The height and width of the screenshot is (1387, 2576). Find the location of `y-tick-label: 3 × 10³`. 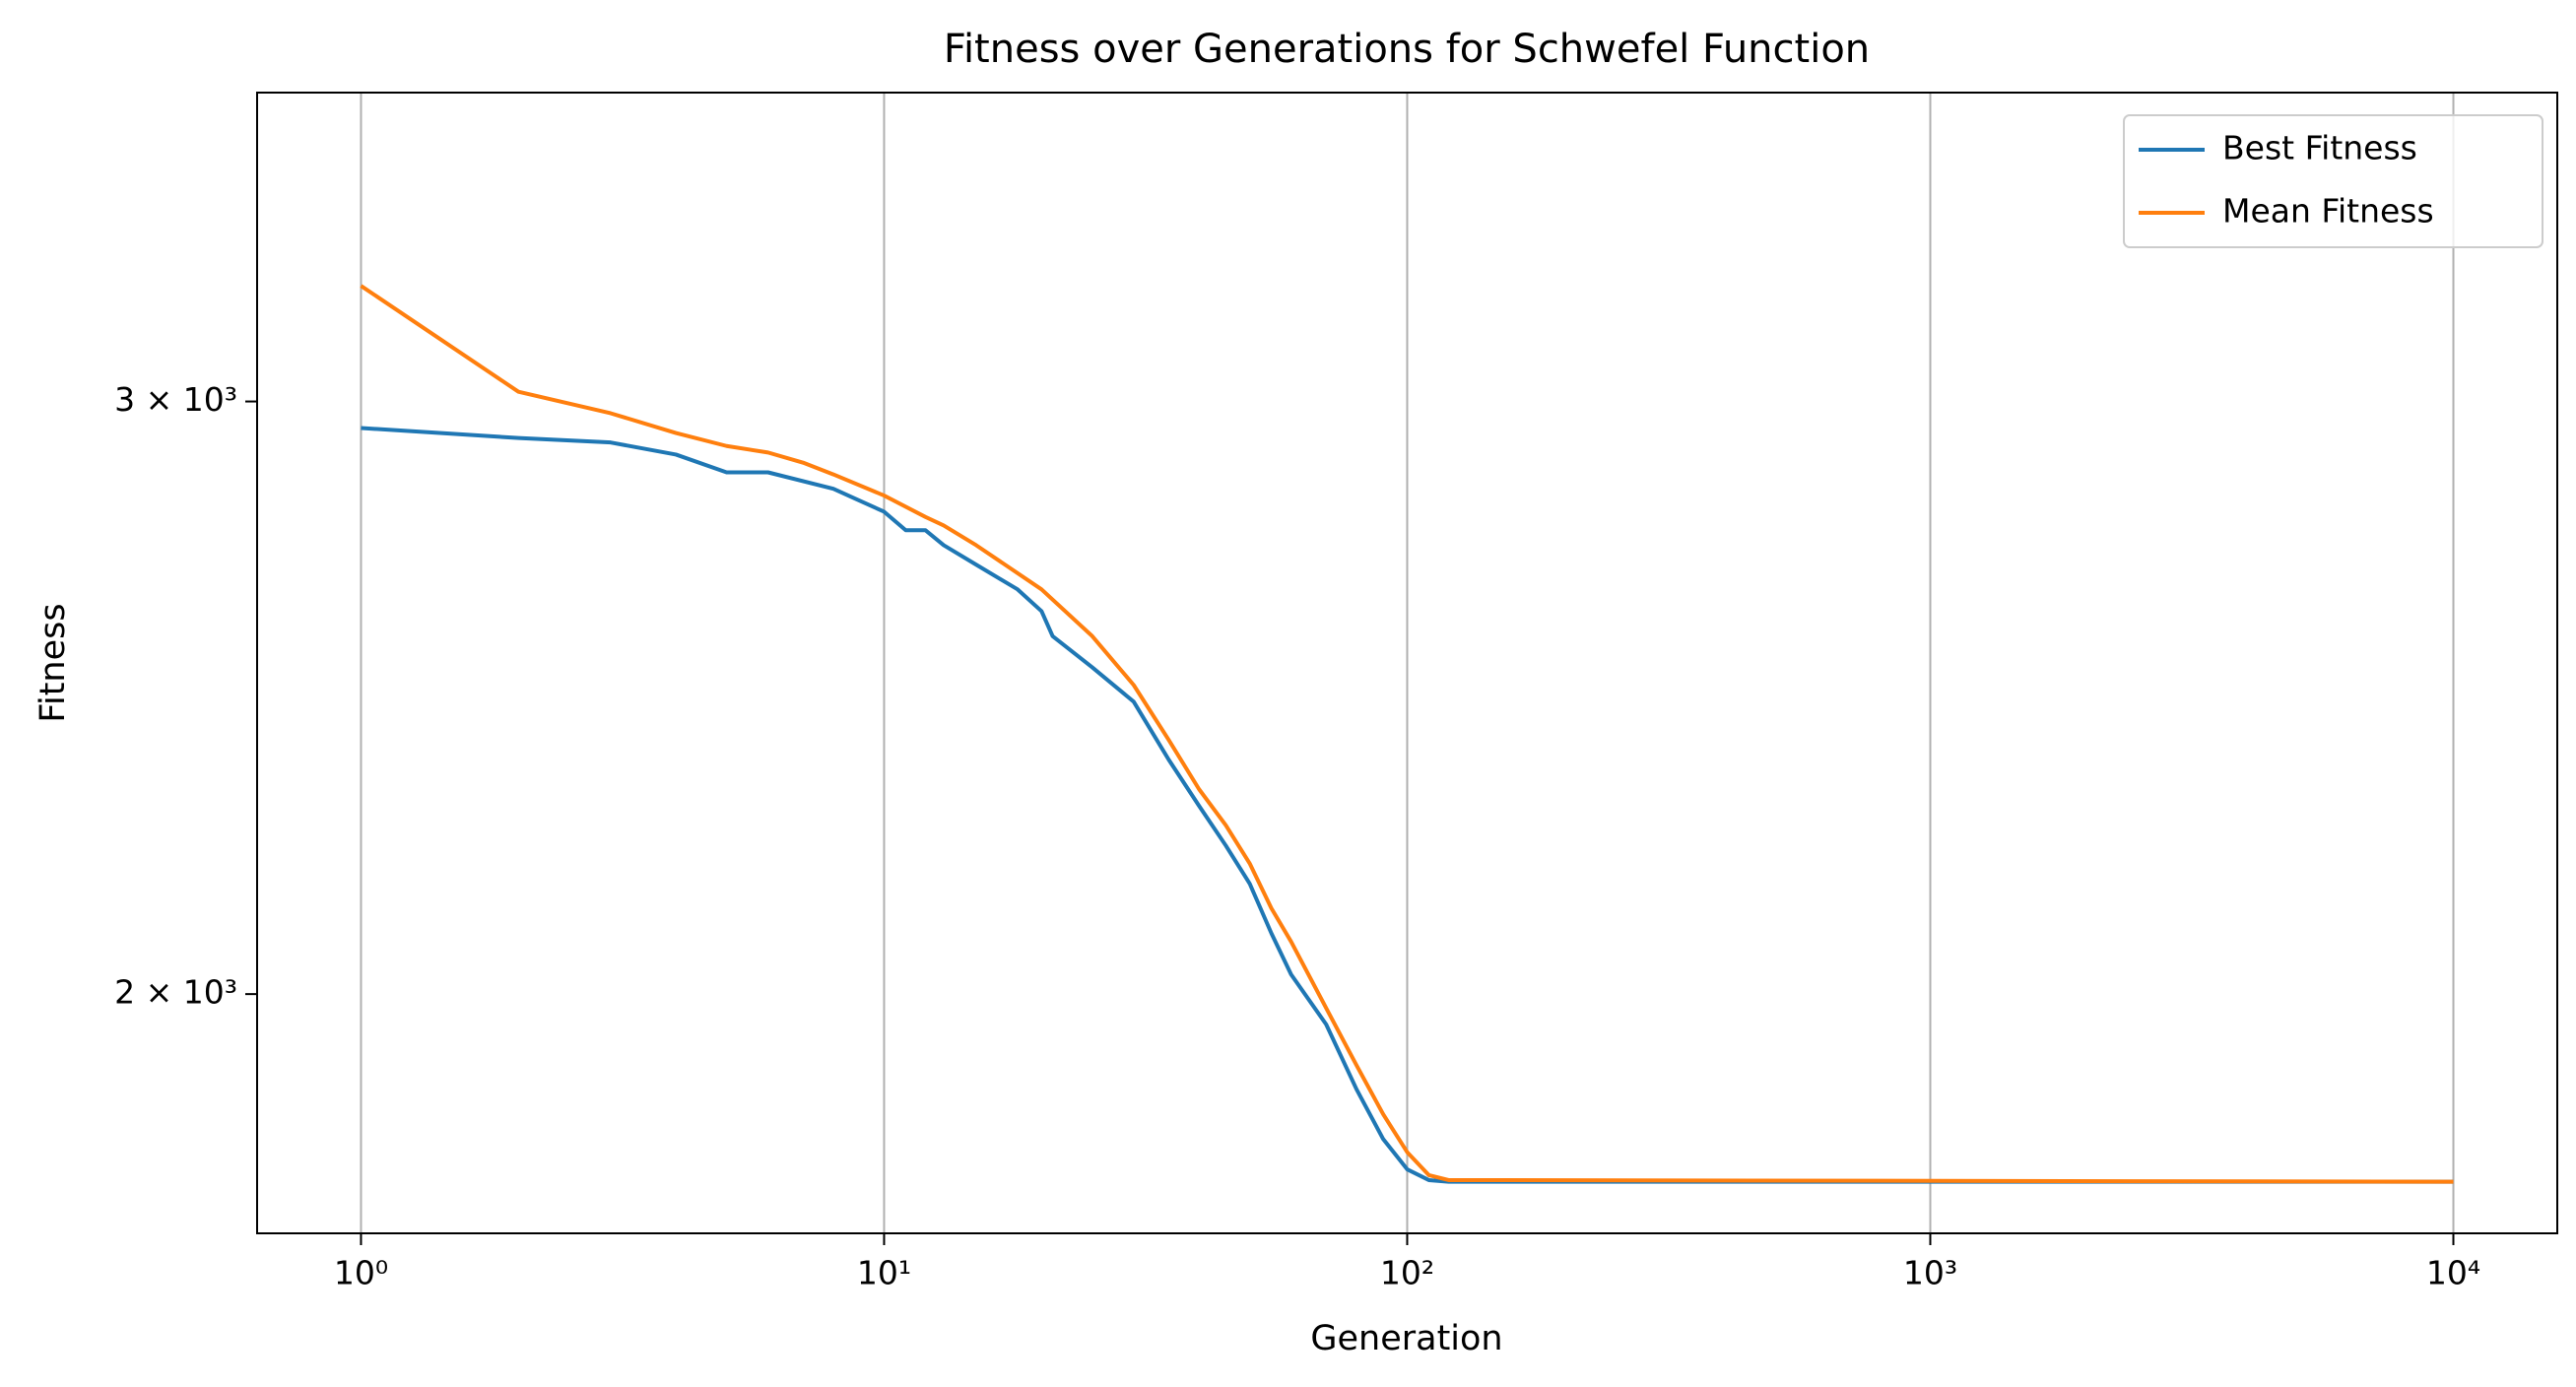

y-tick-label: 3 × 10³ is located at coordinates (176, 399).